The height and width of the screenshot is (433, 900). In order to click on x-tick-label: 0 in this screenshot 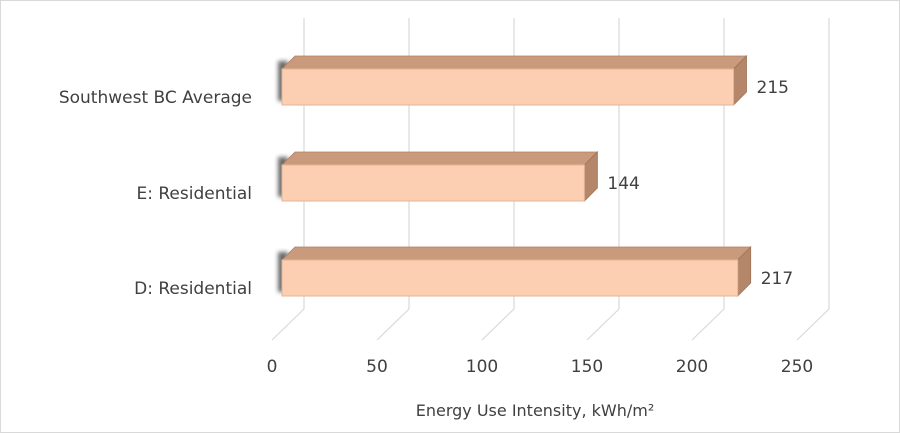, I will do `click(272, 367)`.